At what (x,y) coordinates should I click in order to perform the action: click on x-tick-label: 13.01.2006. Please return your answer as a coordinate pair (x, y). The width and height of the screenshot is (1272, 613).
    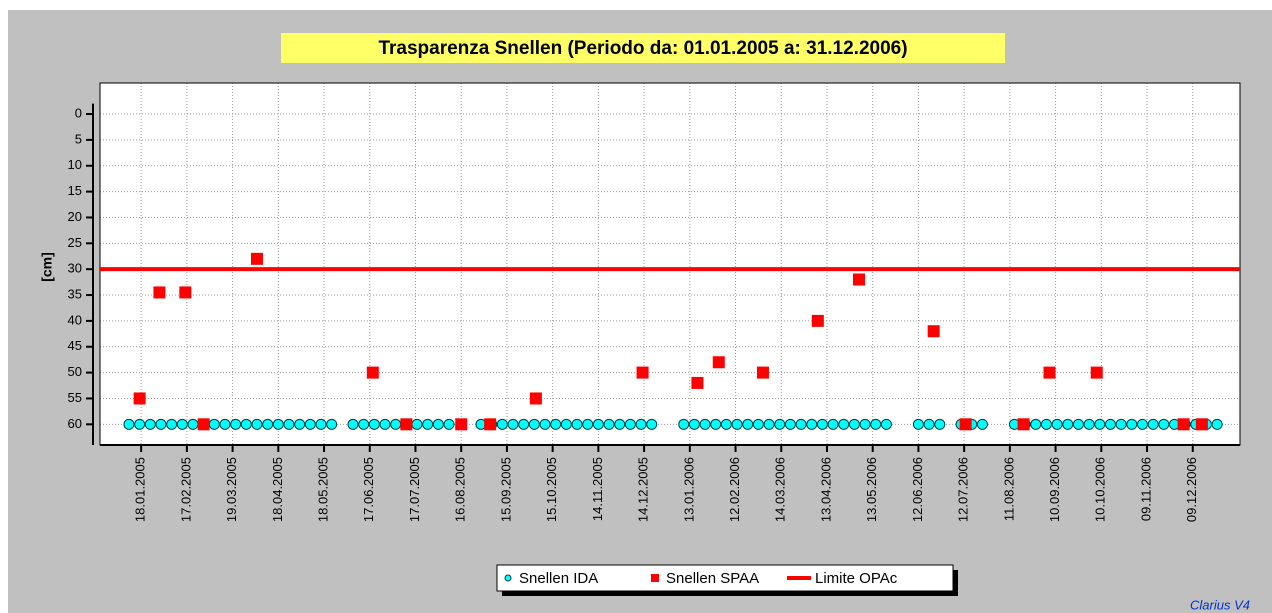
    Looking at the image, I should click on (688, 489).